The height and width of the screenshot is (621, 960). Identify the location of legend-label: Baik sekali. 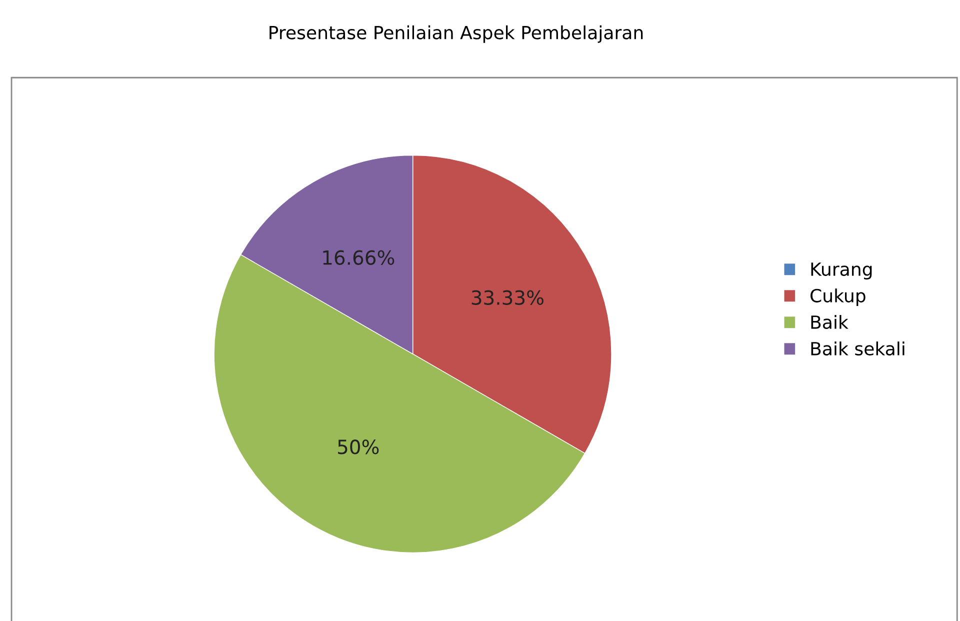
(857, 349).